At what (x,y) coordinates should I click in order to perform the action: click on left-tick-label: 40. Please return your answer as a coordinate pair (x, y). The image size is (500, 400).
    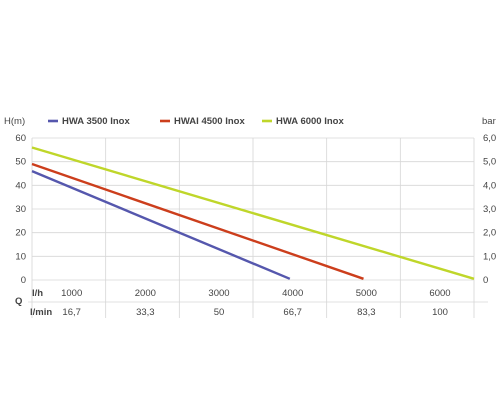
    Looking at the image, I should click on (20, 185).